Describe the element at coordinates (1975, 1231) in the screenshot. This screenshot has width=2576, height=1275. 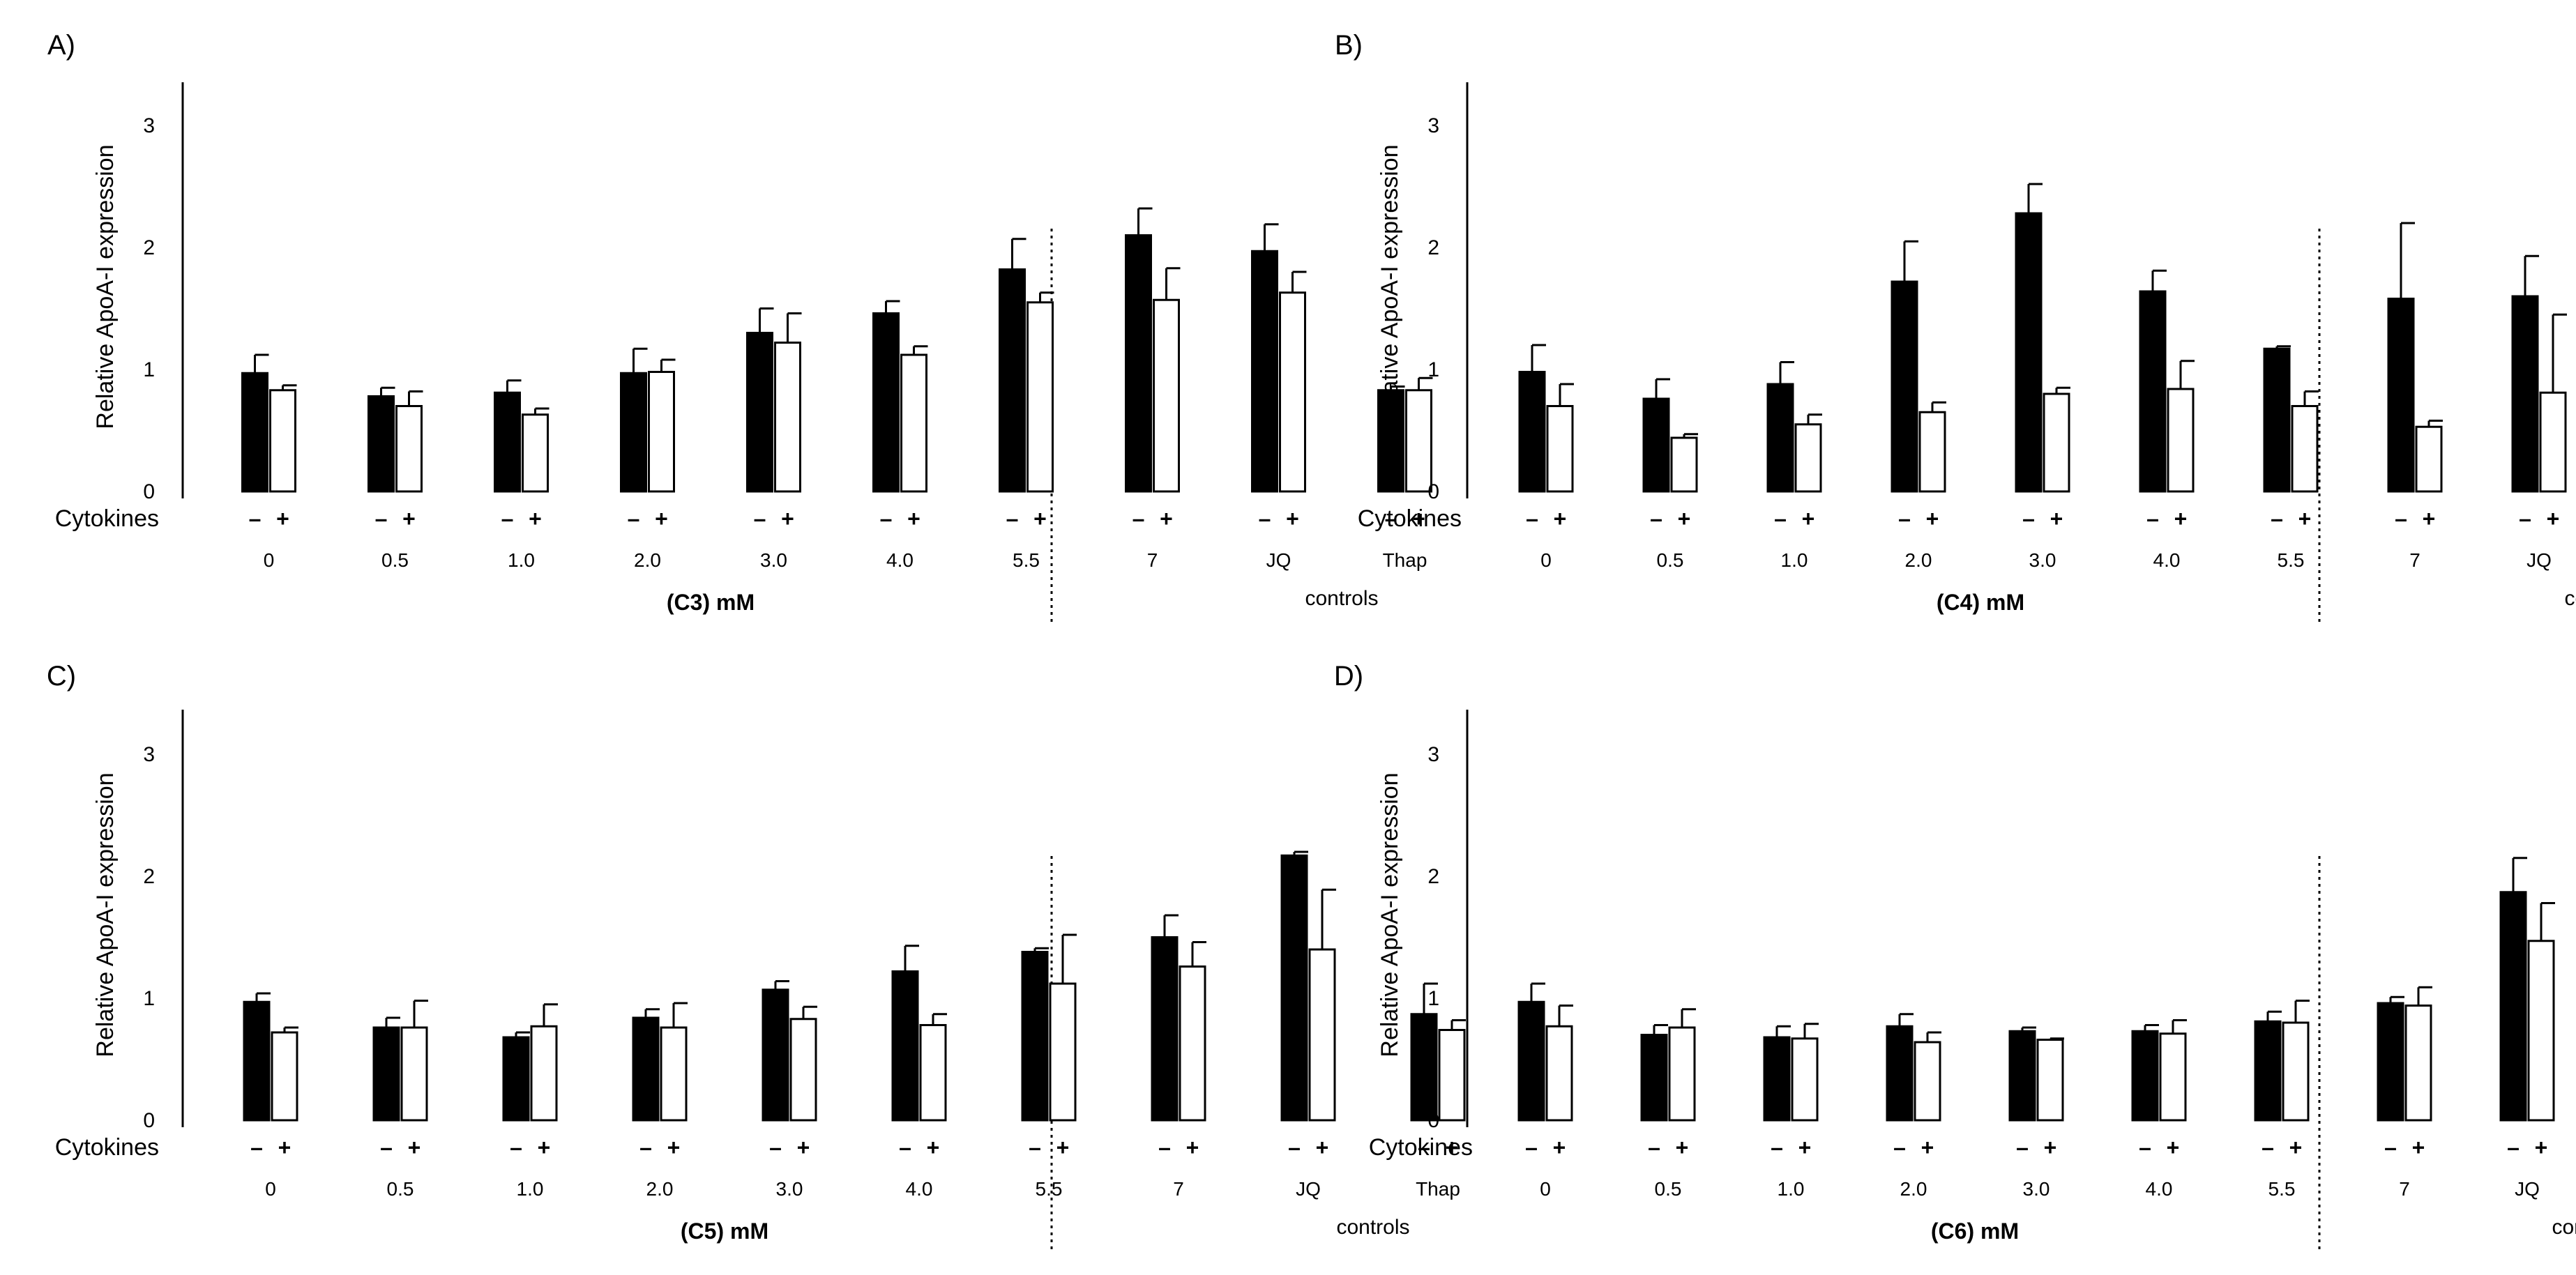
I see `x-axis-title: (C6) mM` at that location.